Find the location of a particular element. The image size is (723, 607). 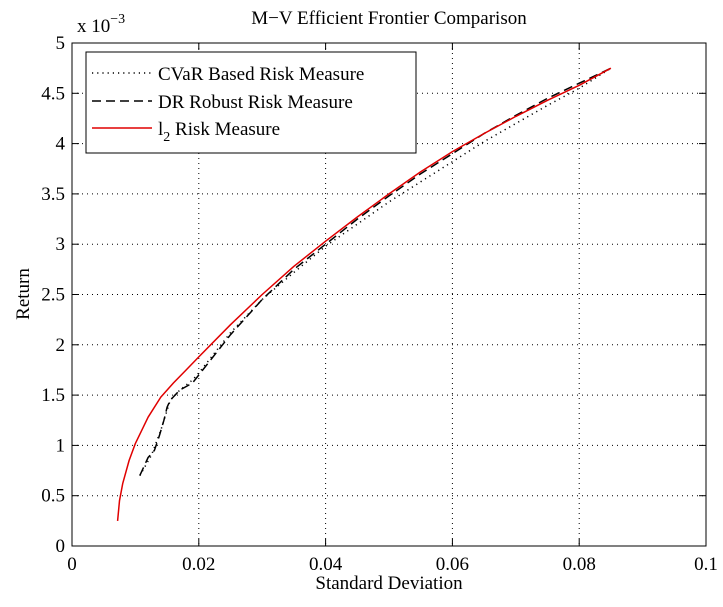

y-tick-label: 0.5 is located at coordinates (53, 496).